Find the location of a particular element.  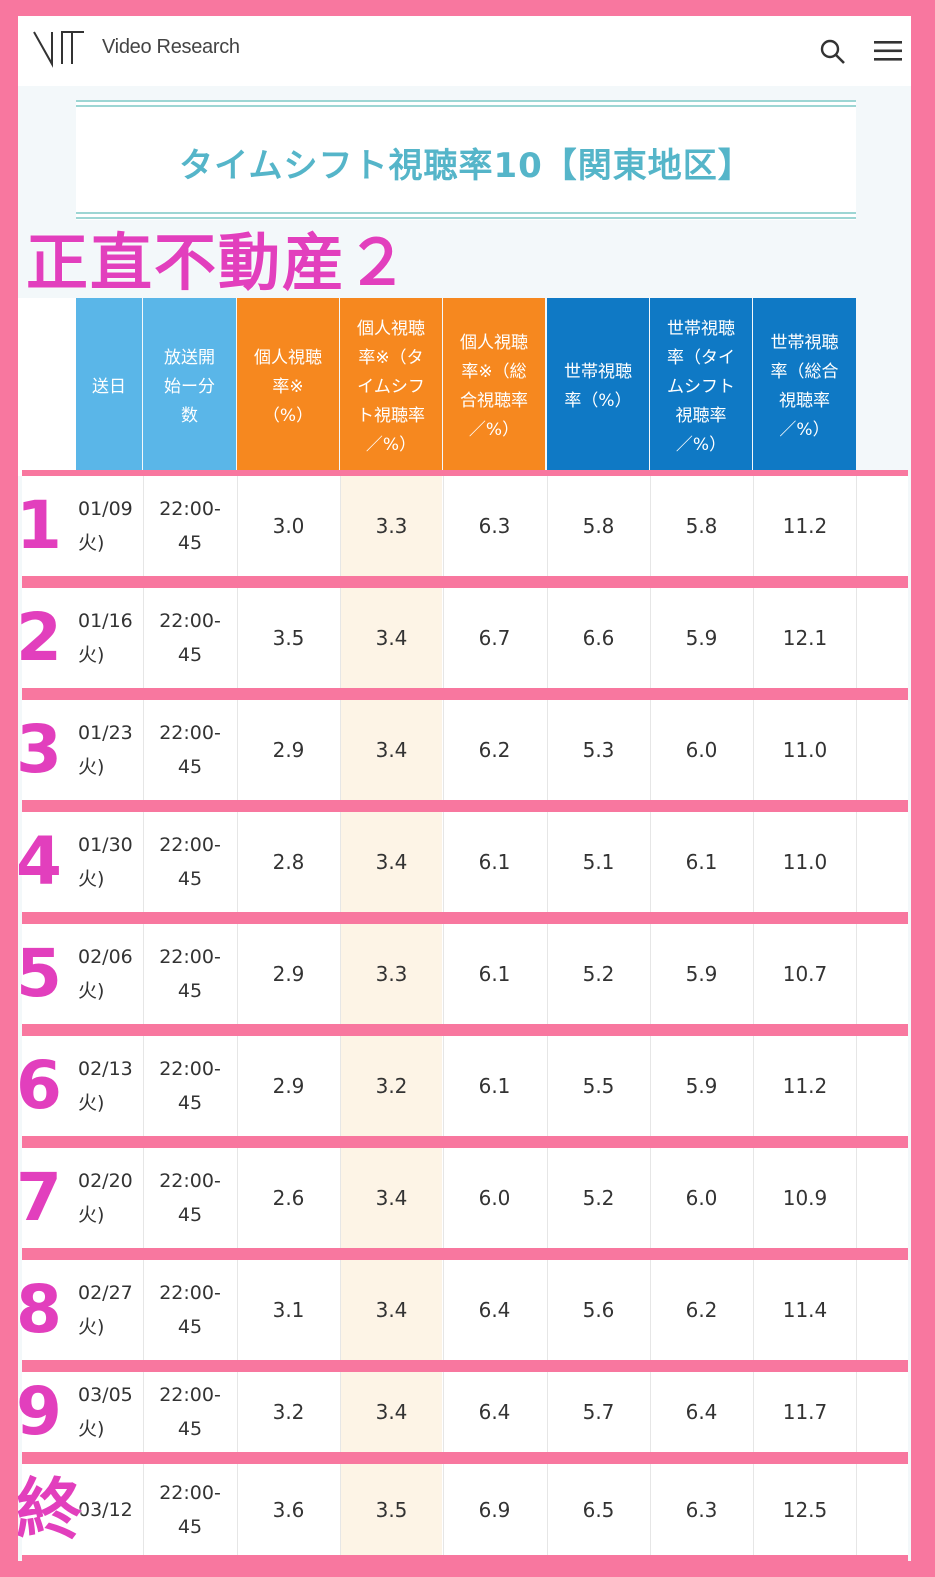

rank-number: 3 is located at coordinates (40, 749).